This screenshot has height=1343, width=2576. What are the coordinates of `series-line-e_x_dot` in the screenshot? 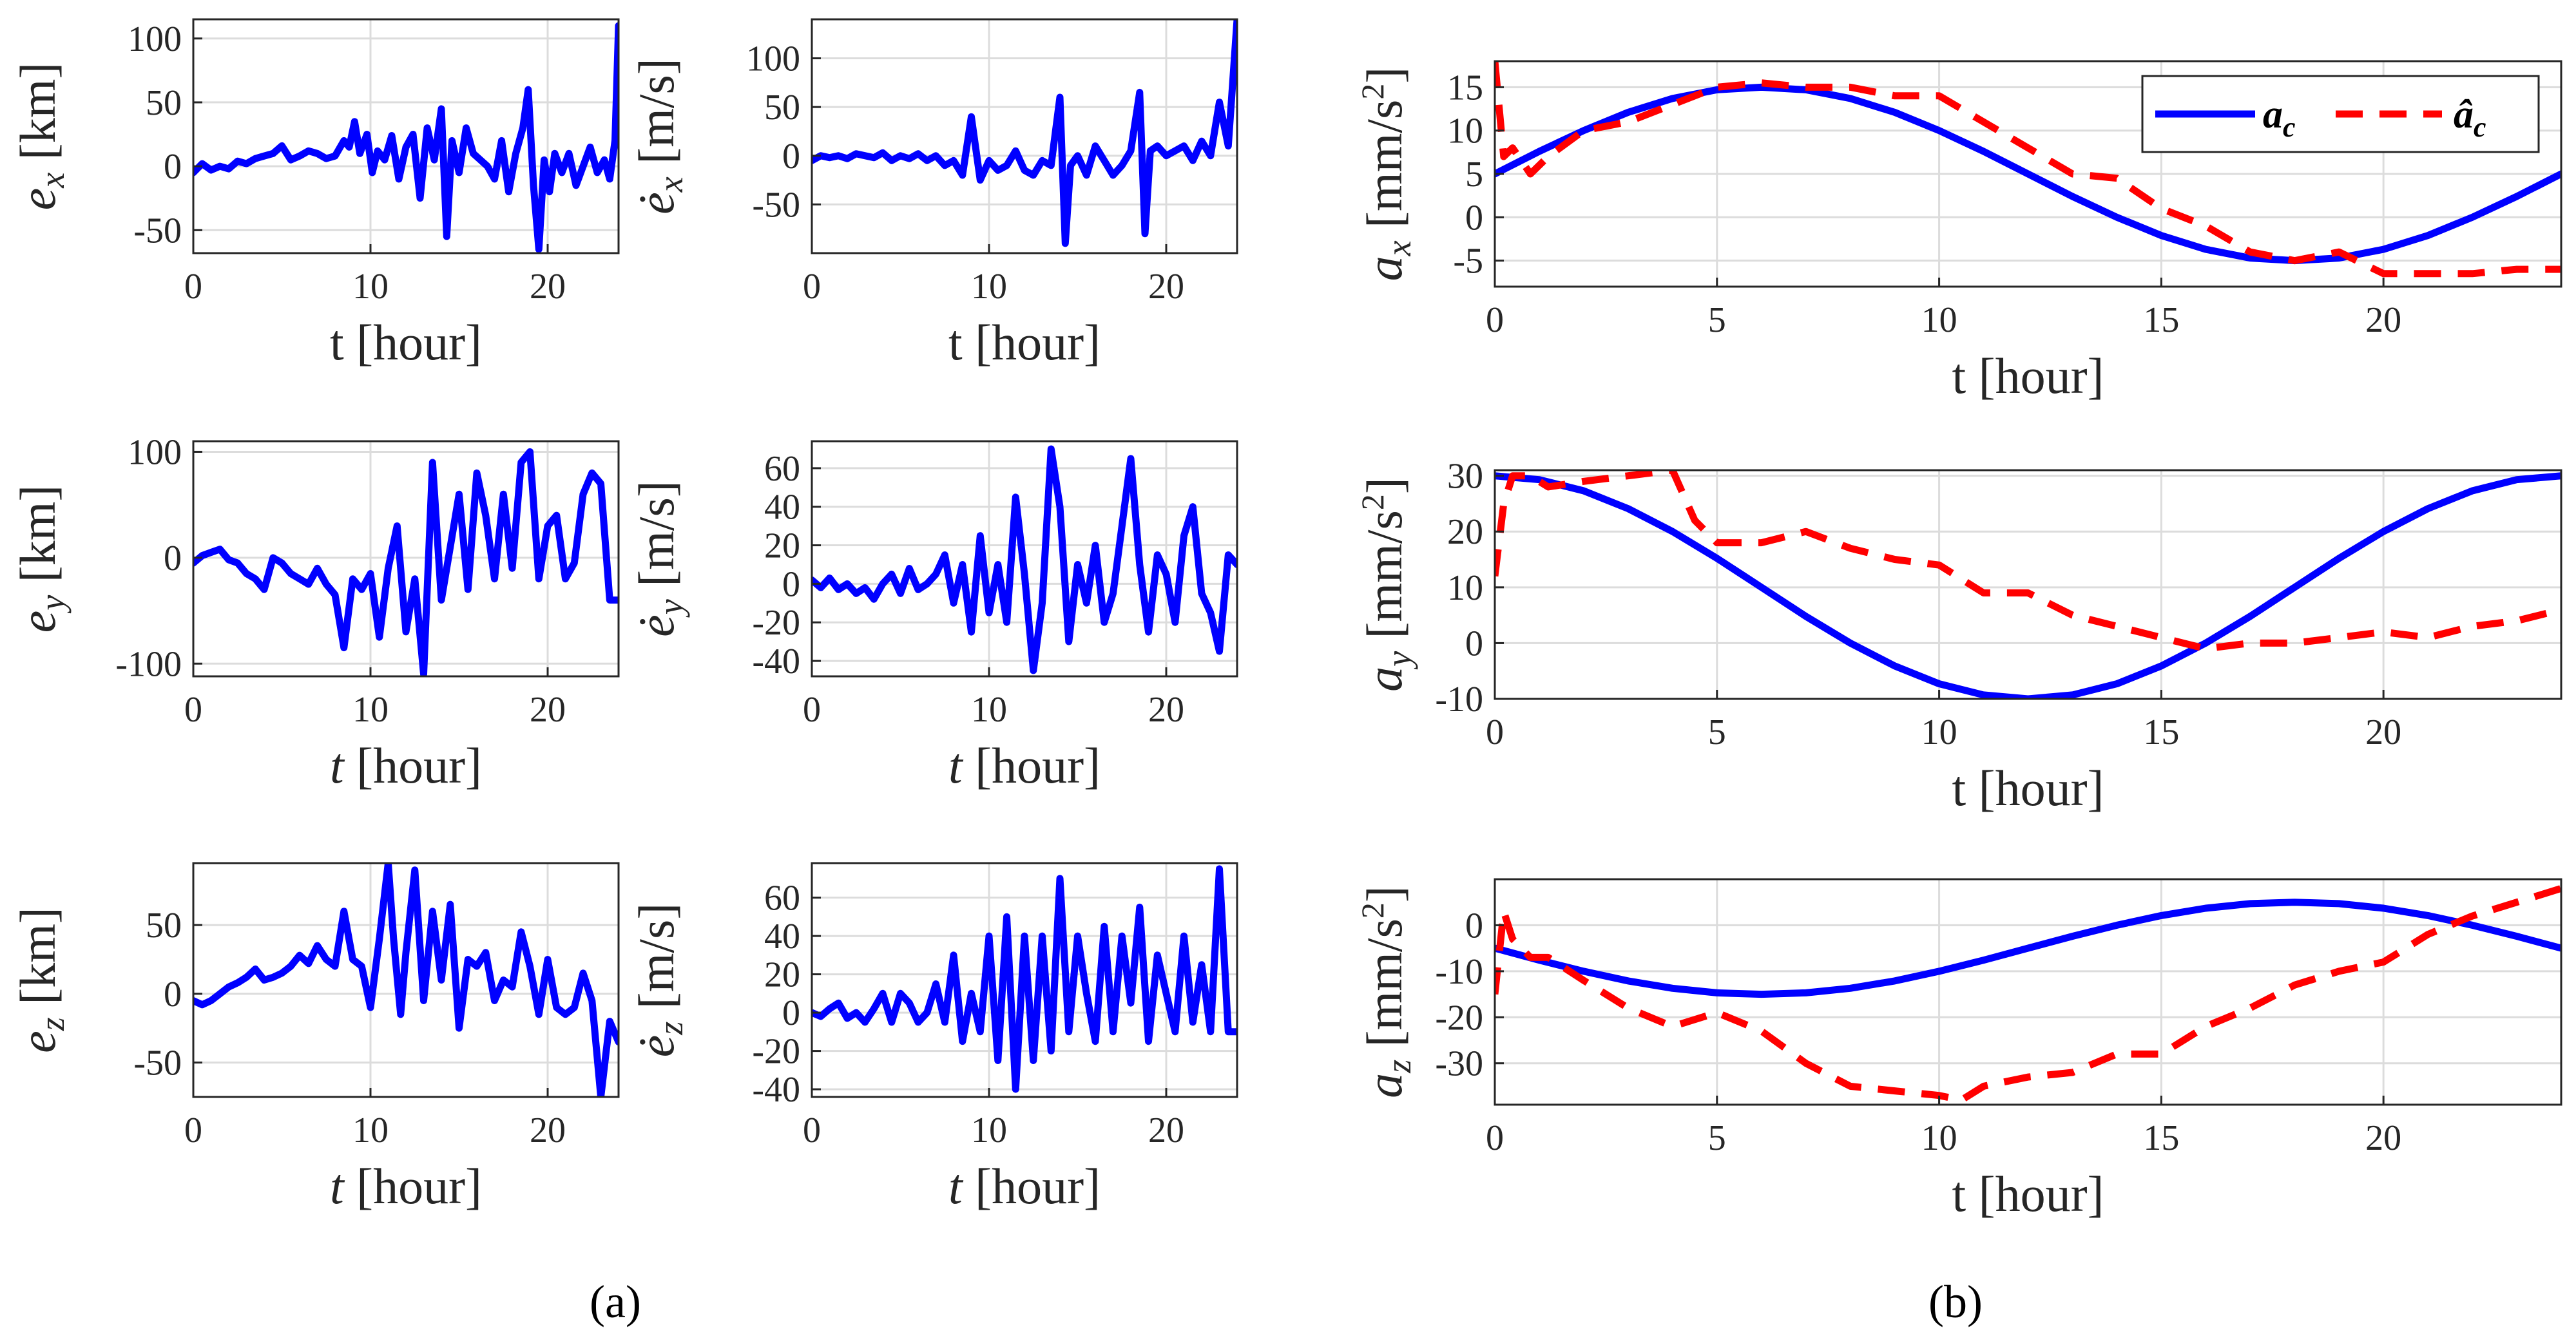 It's located at (1024, 133).